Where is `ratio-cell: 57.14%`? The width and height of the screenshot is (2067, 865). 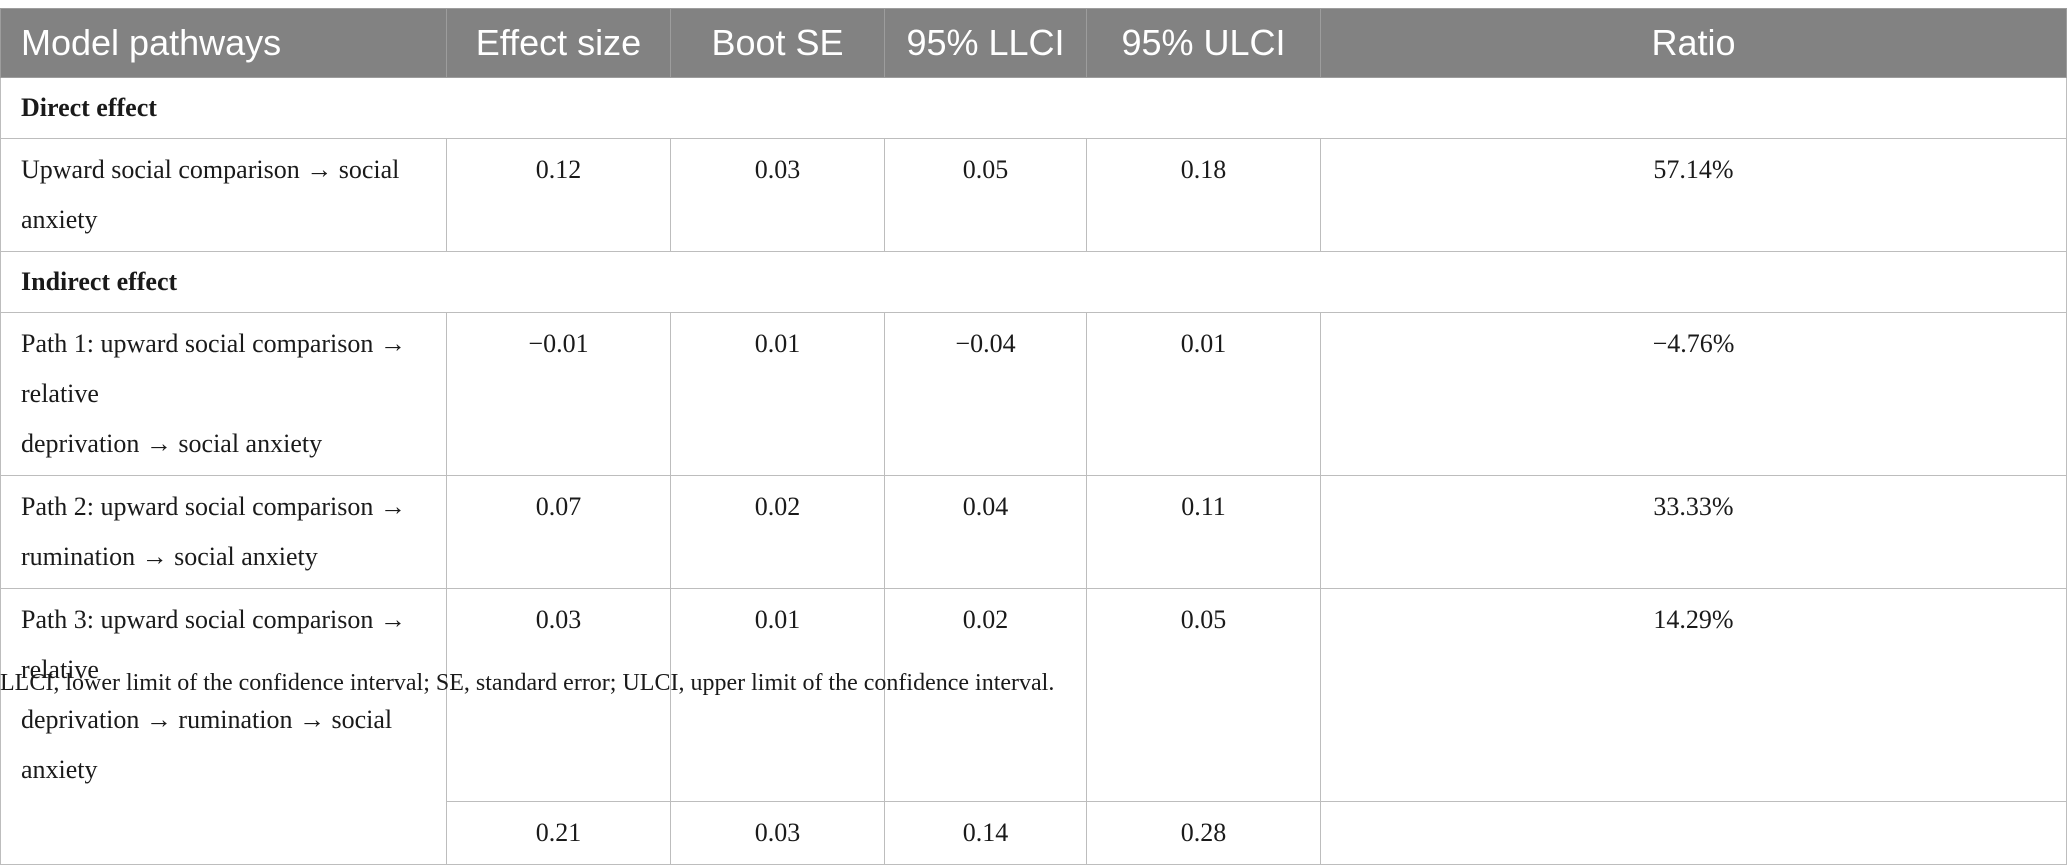
ratio-cell: 57.14% is located at coordinates (1693, 195).